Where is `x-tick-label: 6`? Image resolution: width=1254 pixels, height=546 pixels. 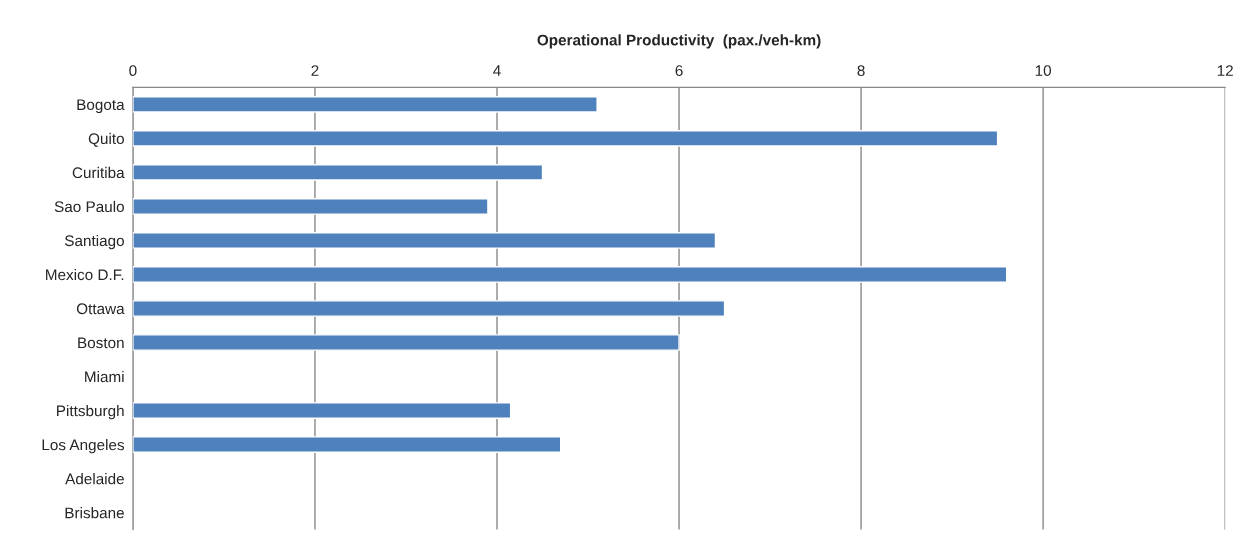 x-tick-label: 6 is located at coordinates (679, 71).